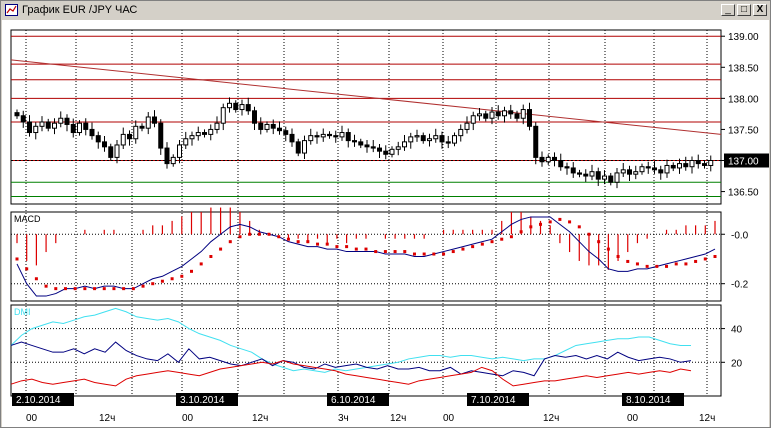 This screenshot has height=432, width=771. Describe the element at coordinates (22, 312) in the screenshot. I see `dmi-label: DMI` at that location.